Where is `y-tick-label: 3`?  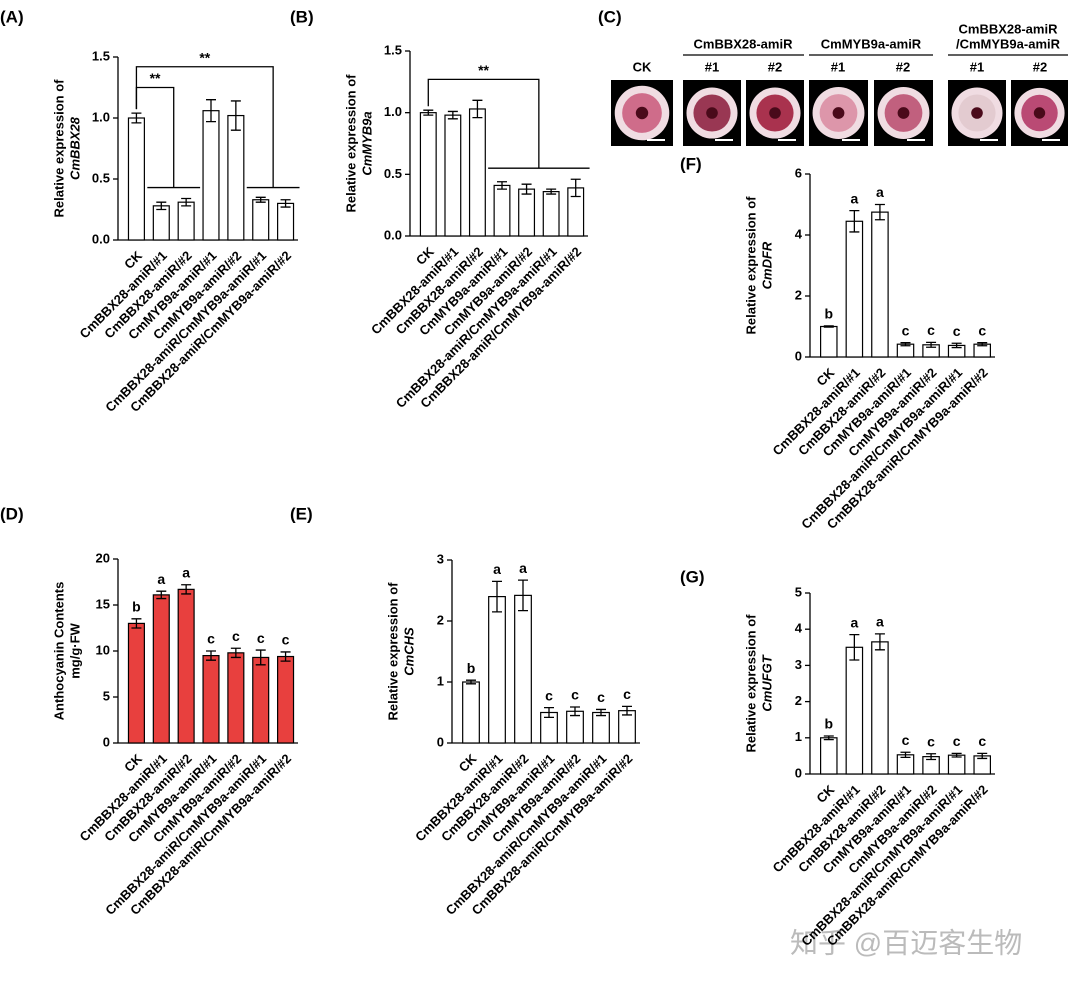 y-tick-label: 3 is located at coordinates (440, 558).